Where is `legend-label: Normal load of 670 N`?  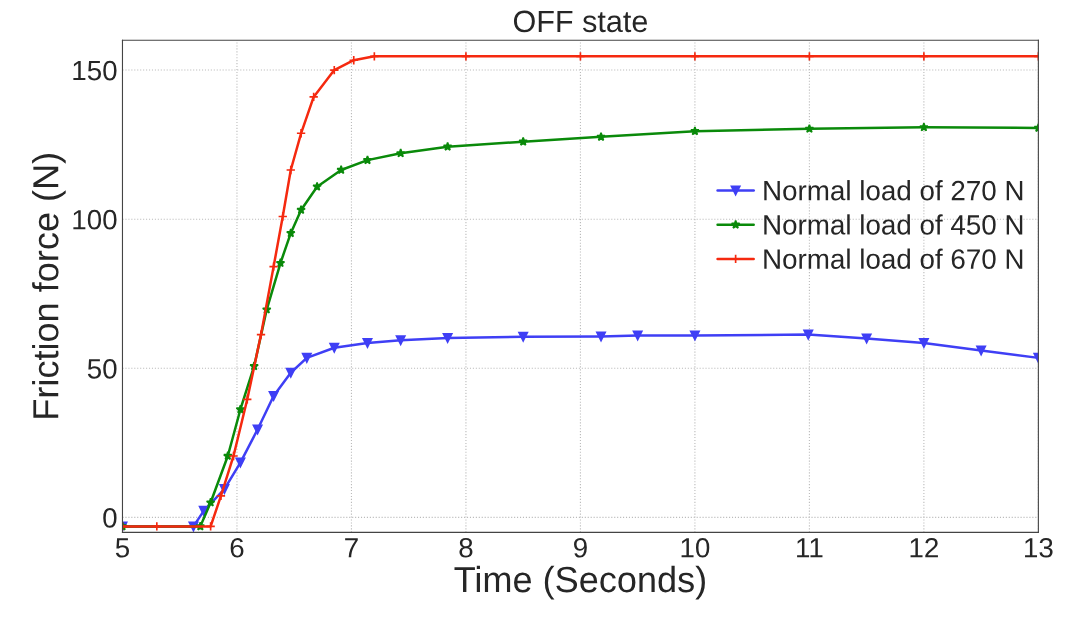 legend-label: Normal load of 670 N is located at coordinates (893, 258).